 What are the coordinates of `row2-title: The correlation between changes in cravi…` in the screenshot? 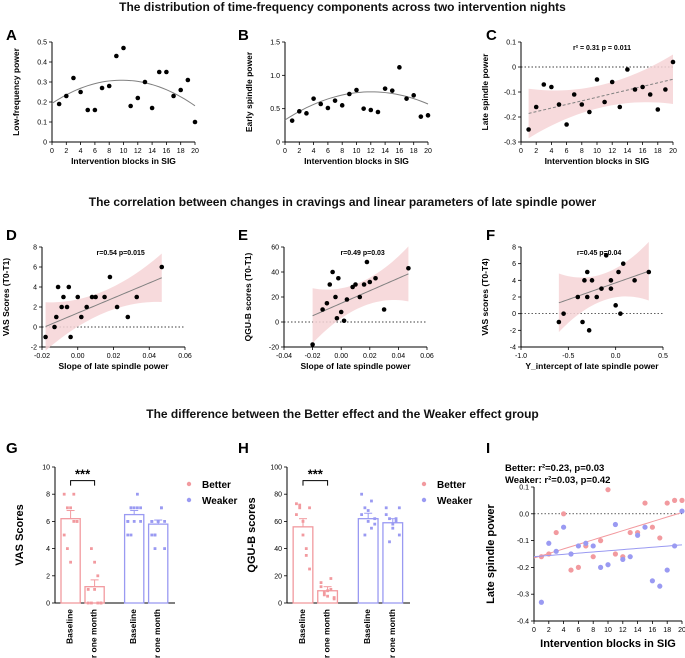 It's located at (342, 202).